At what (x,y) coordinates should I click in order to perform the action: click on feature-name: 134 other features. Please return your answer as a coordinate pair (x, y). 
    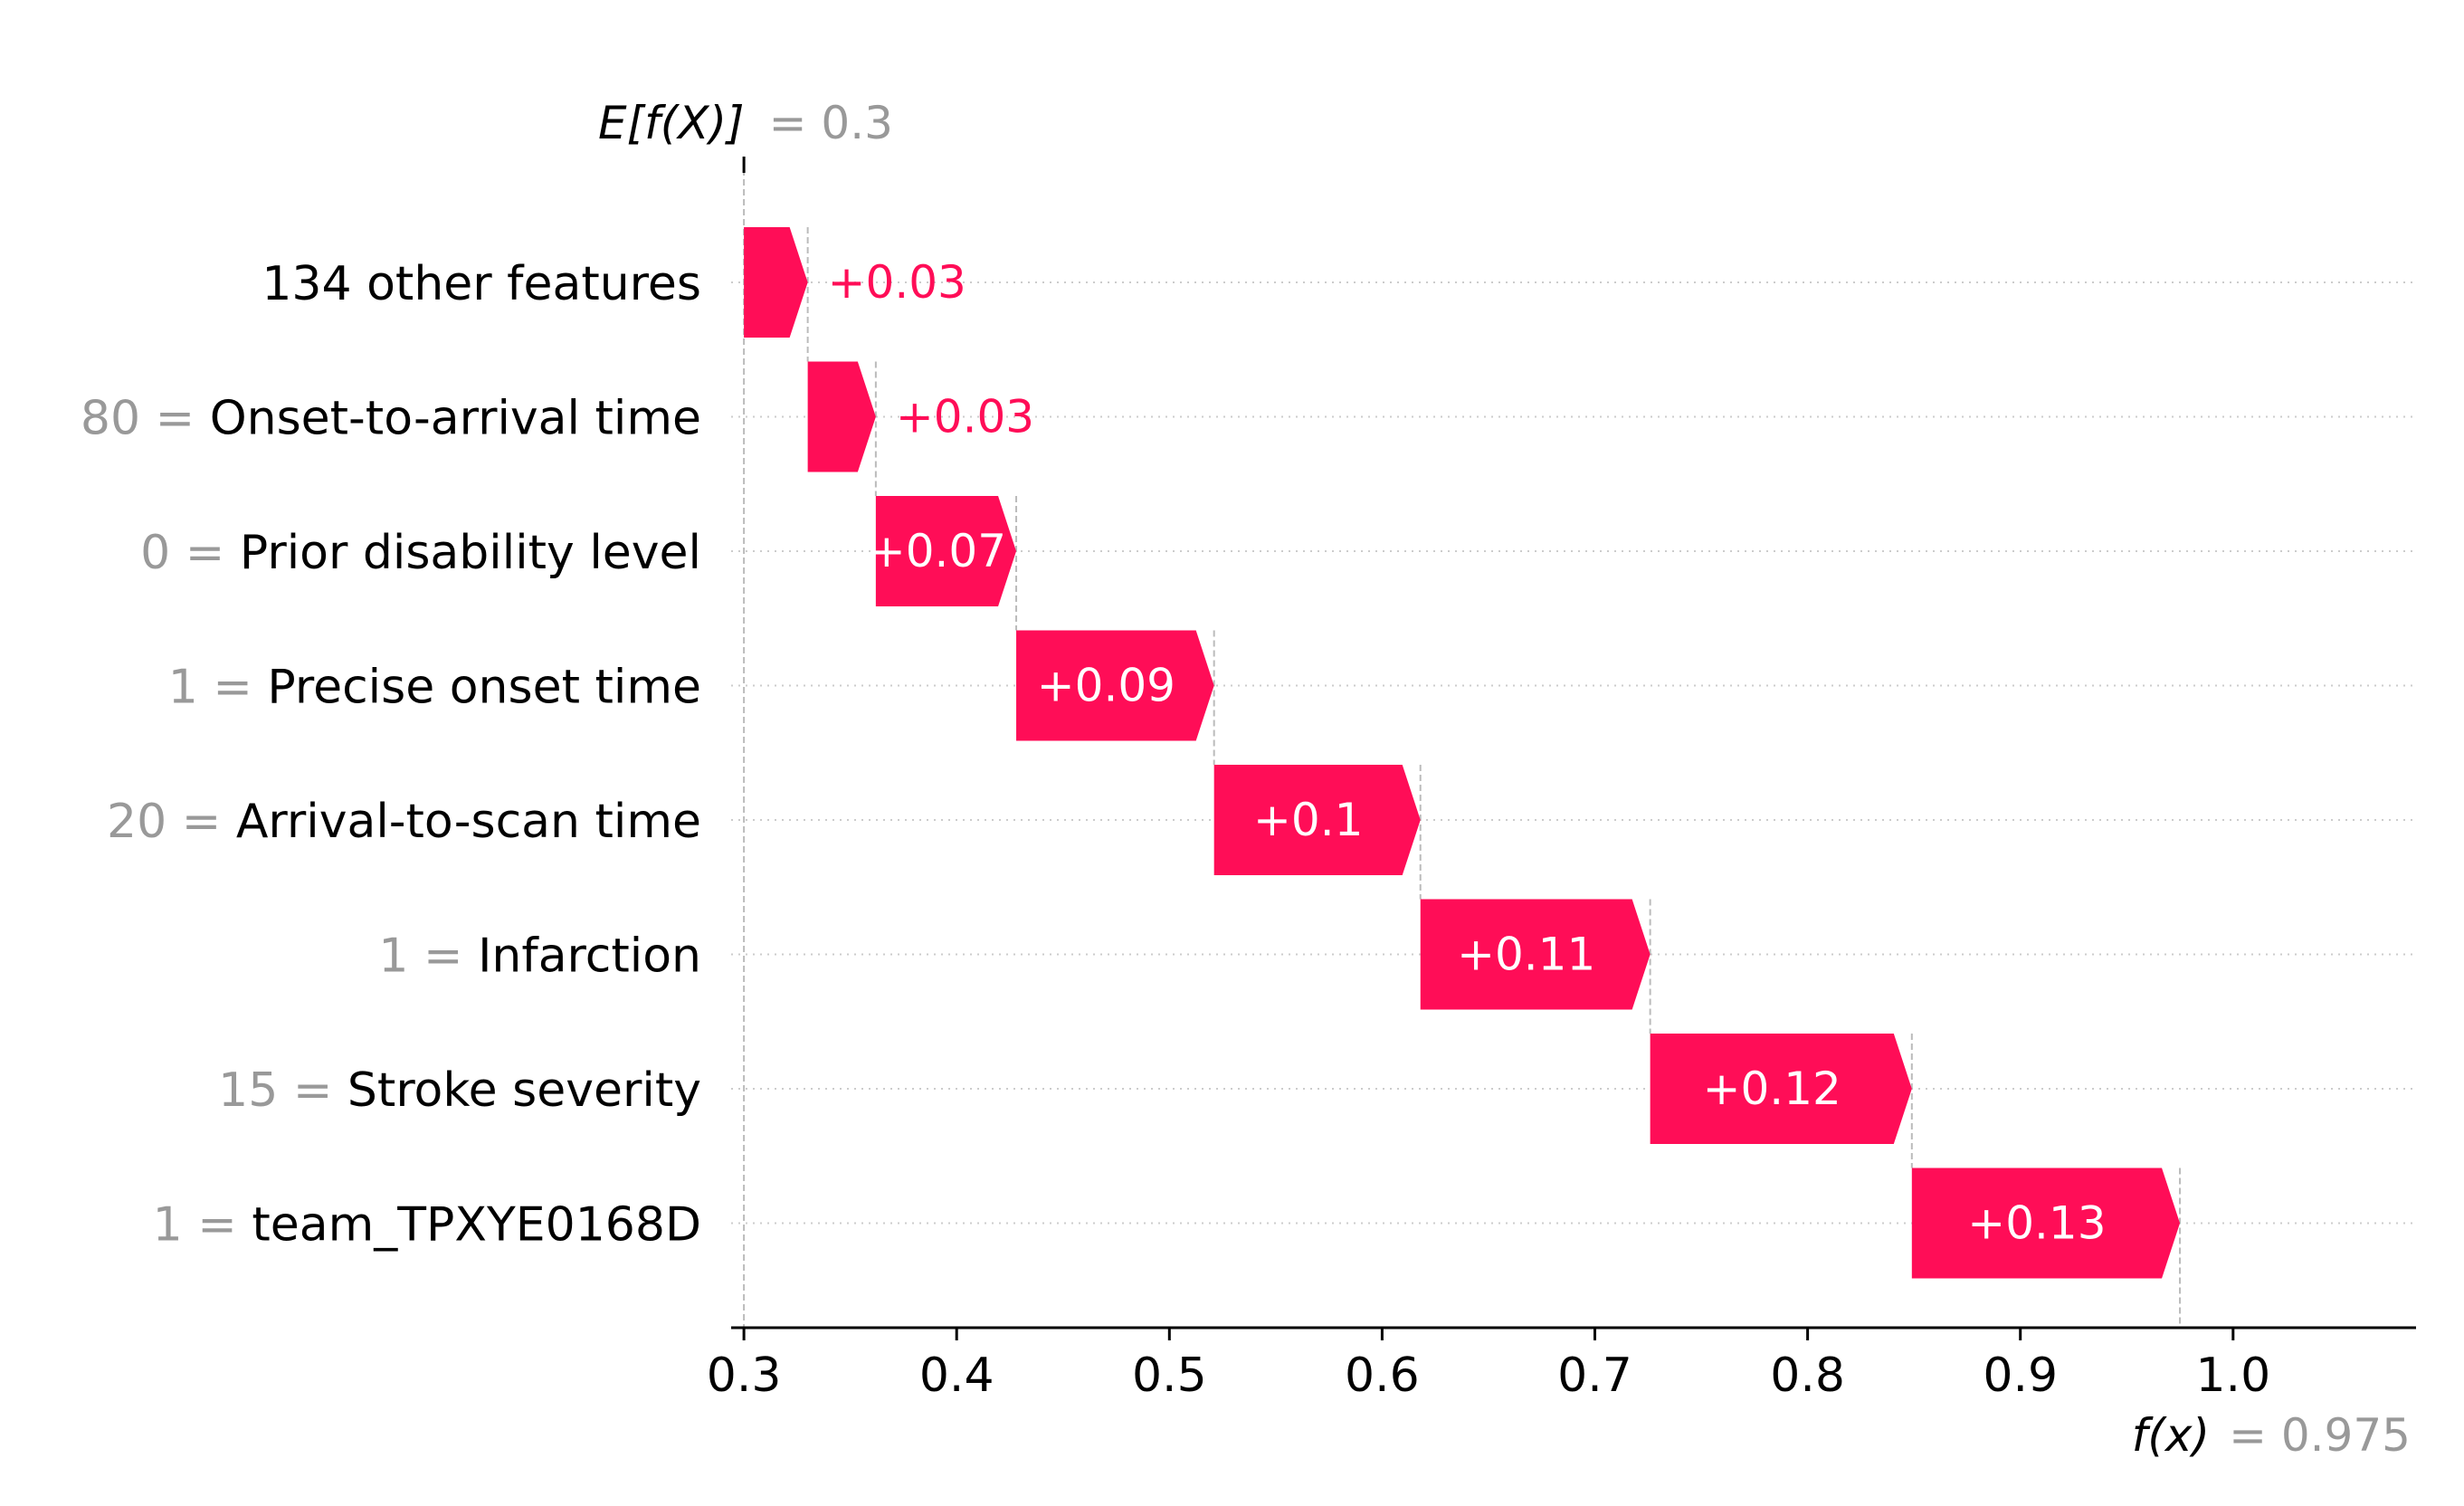
    Looking at the image, I should click on (482, 284).